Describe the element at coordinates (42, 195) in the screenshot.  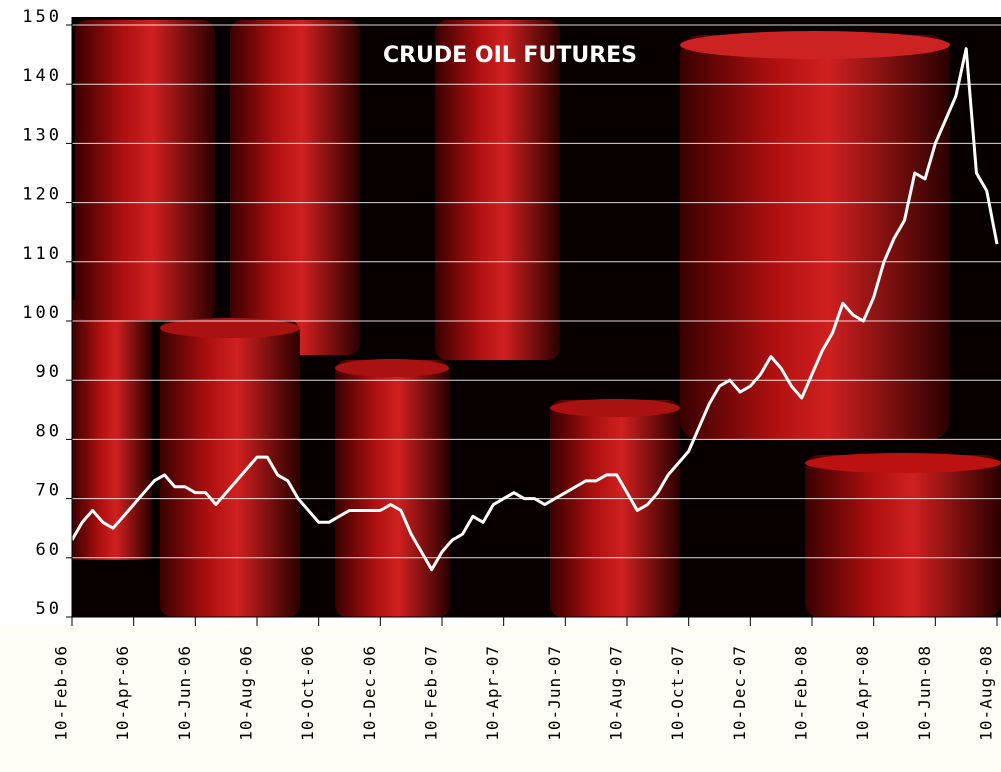
I see `y-tick-label: 120` at that location.